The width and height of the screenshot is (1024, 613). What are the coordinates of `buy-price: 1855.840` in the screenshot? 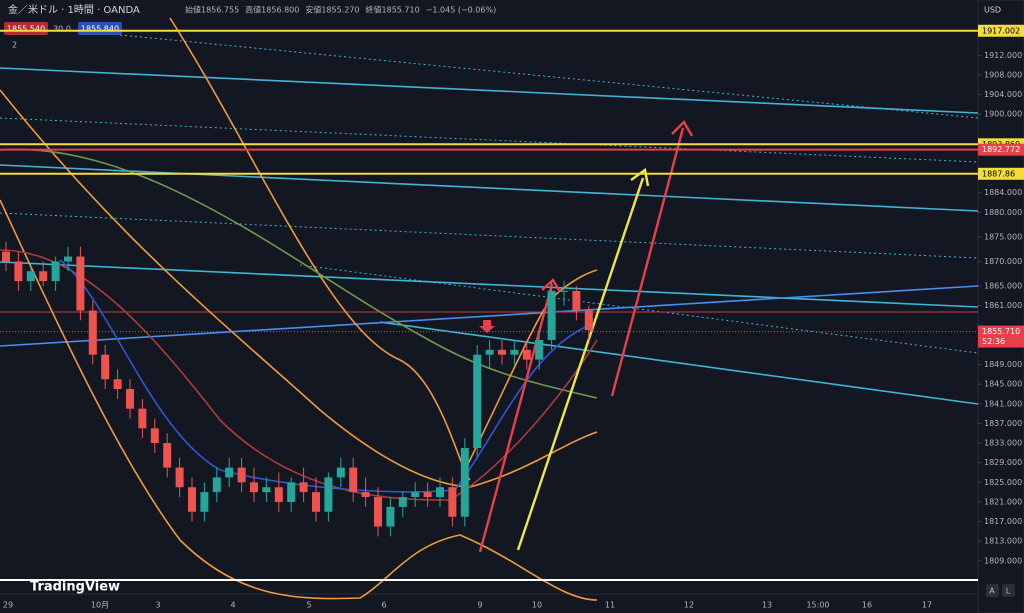 It's located at (100, 29).